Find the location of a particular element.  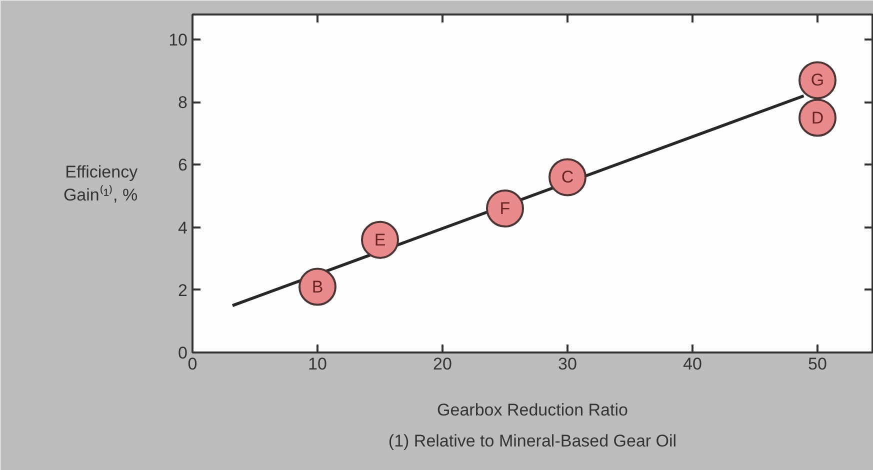

annotation: F is located at coordinates (505, 208).